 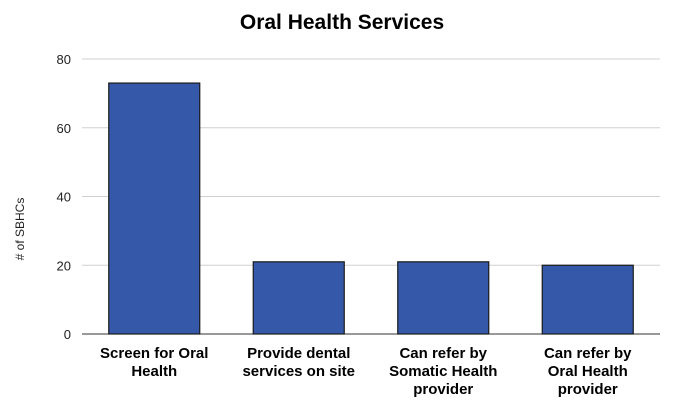 I want to click on y-axis-ticks: 0 20 40 60 80, so click(x=64, y=197).